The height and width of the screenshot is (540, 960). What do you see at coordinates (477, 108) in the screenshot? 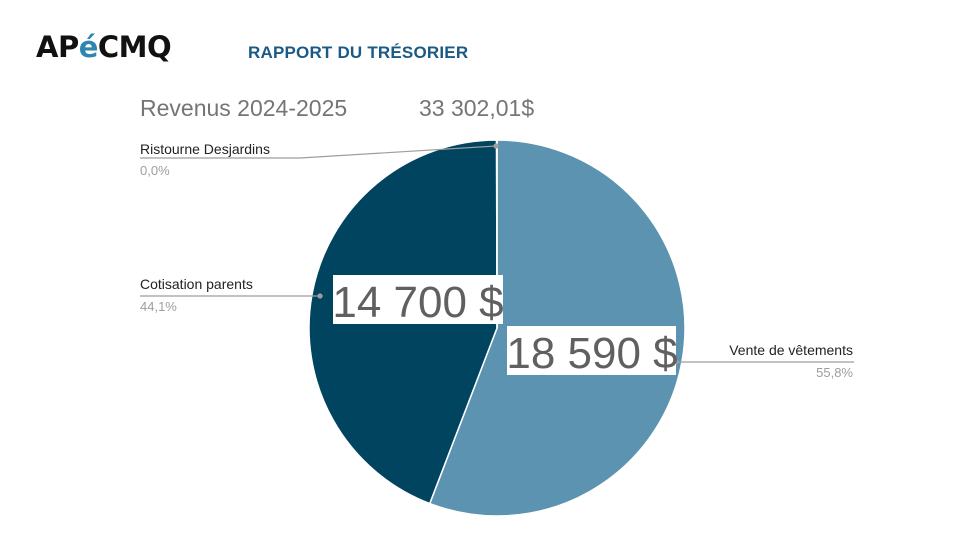
I see `chart-total: 33 302,01$` at bounding box center [477, 108].